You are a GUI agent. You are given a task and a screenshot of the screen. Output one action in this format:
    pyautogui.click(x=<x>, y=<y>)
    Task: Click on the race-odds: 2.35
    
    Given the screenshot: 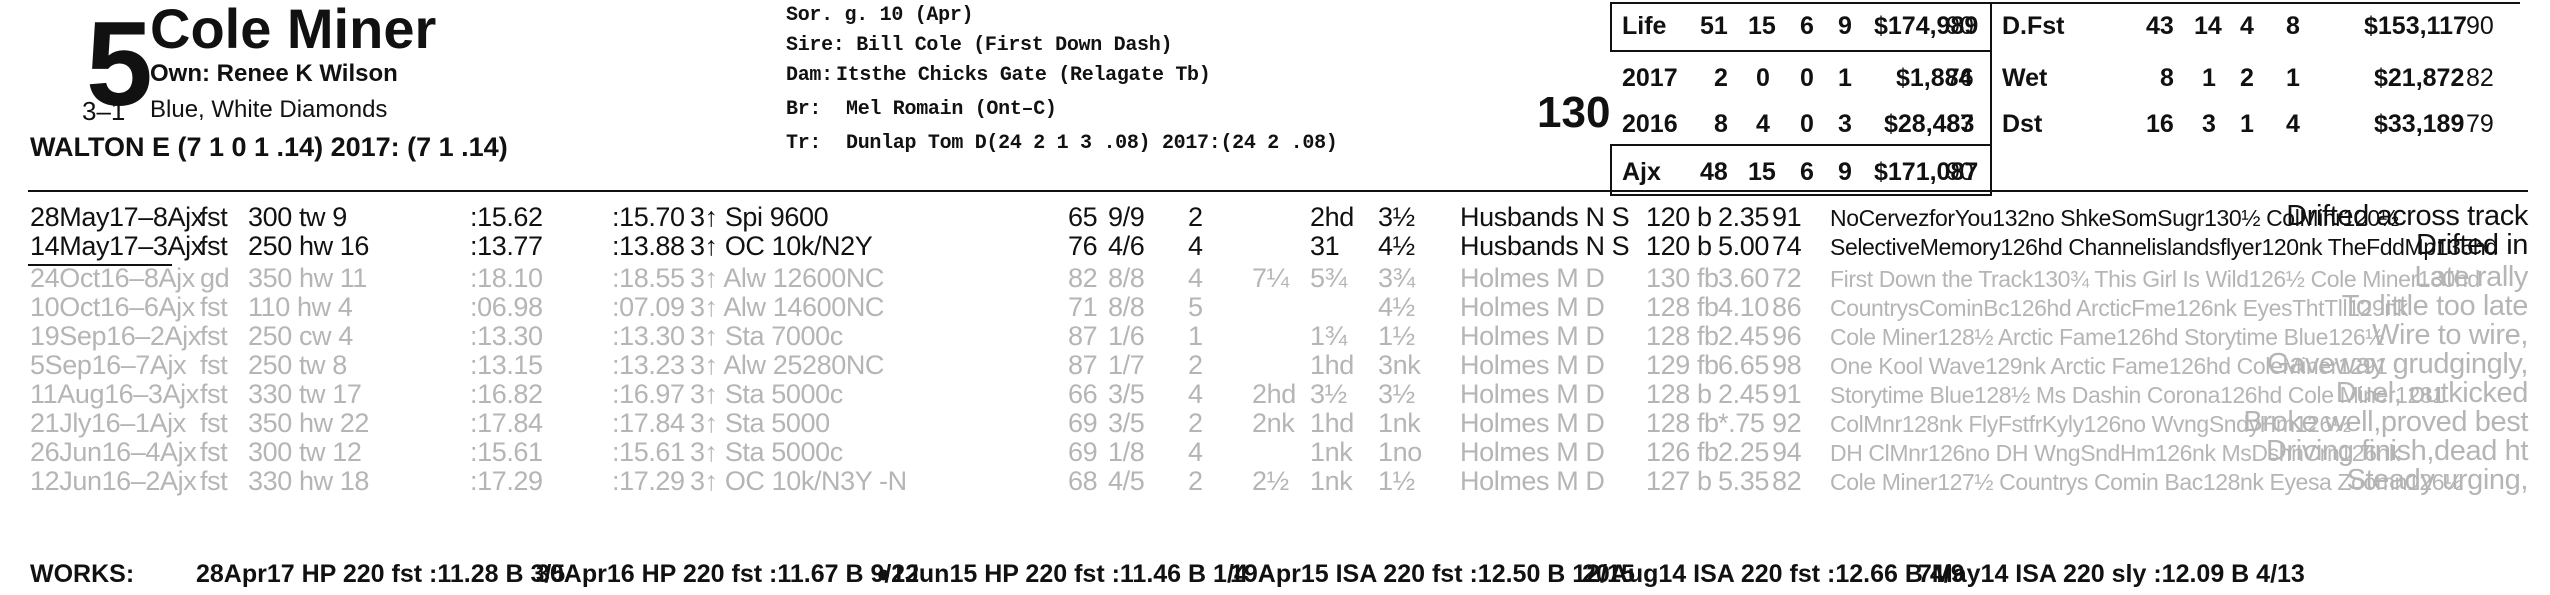 What is the action you would take?
    pyautogui.click(x=1743, y=217)
    